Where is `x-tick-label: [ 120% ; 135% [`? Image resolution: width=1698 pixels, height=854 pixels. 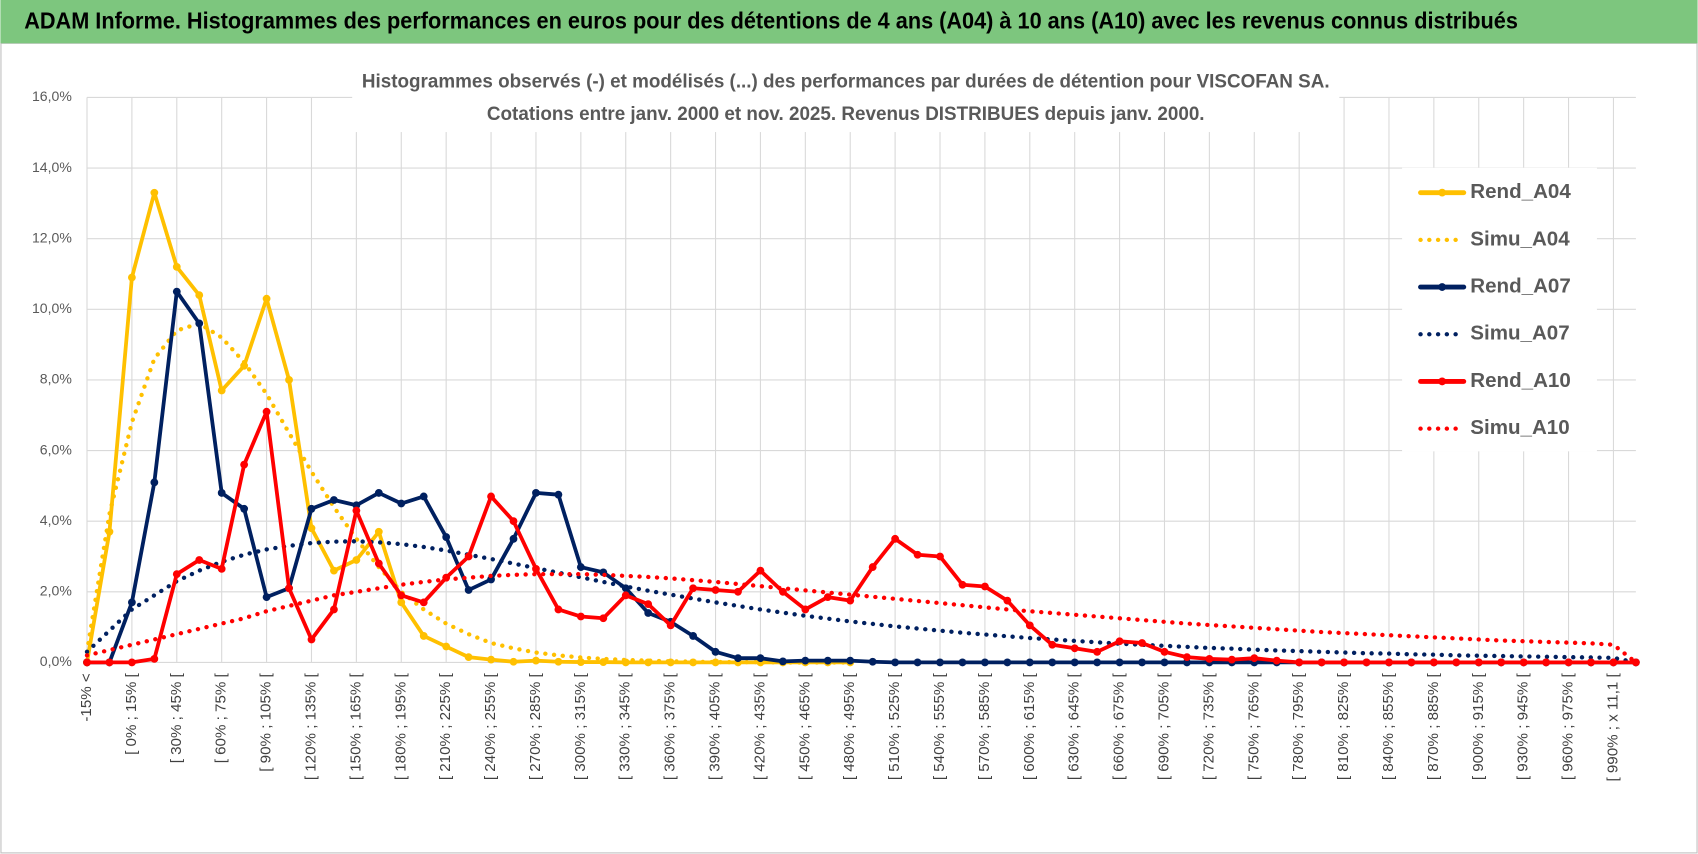
x-tick-label: [ 120% ; 135% [ is located at coordinates (310, 726).